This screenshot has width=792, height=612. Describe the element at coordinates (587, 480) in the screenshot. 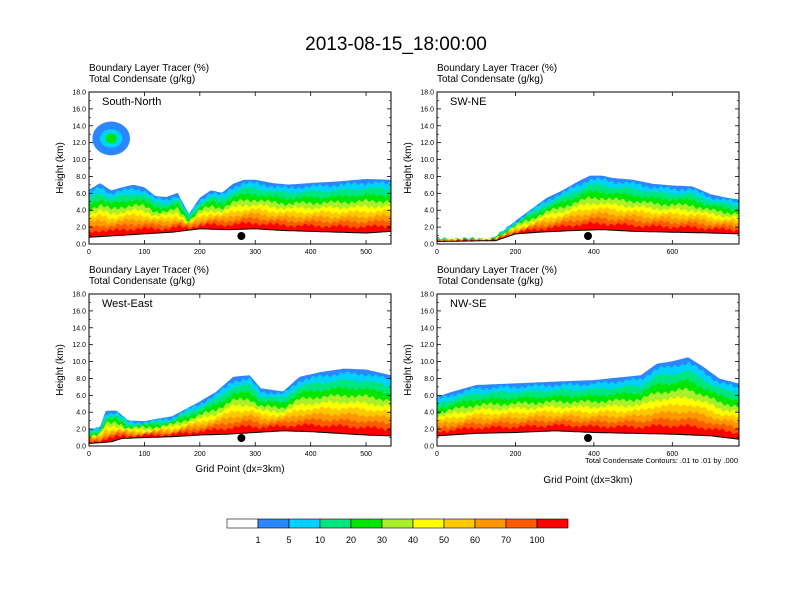

I see `x-axis-label-right: Grid Point (dx=3km)` at that location.